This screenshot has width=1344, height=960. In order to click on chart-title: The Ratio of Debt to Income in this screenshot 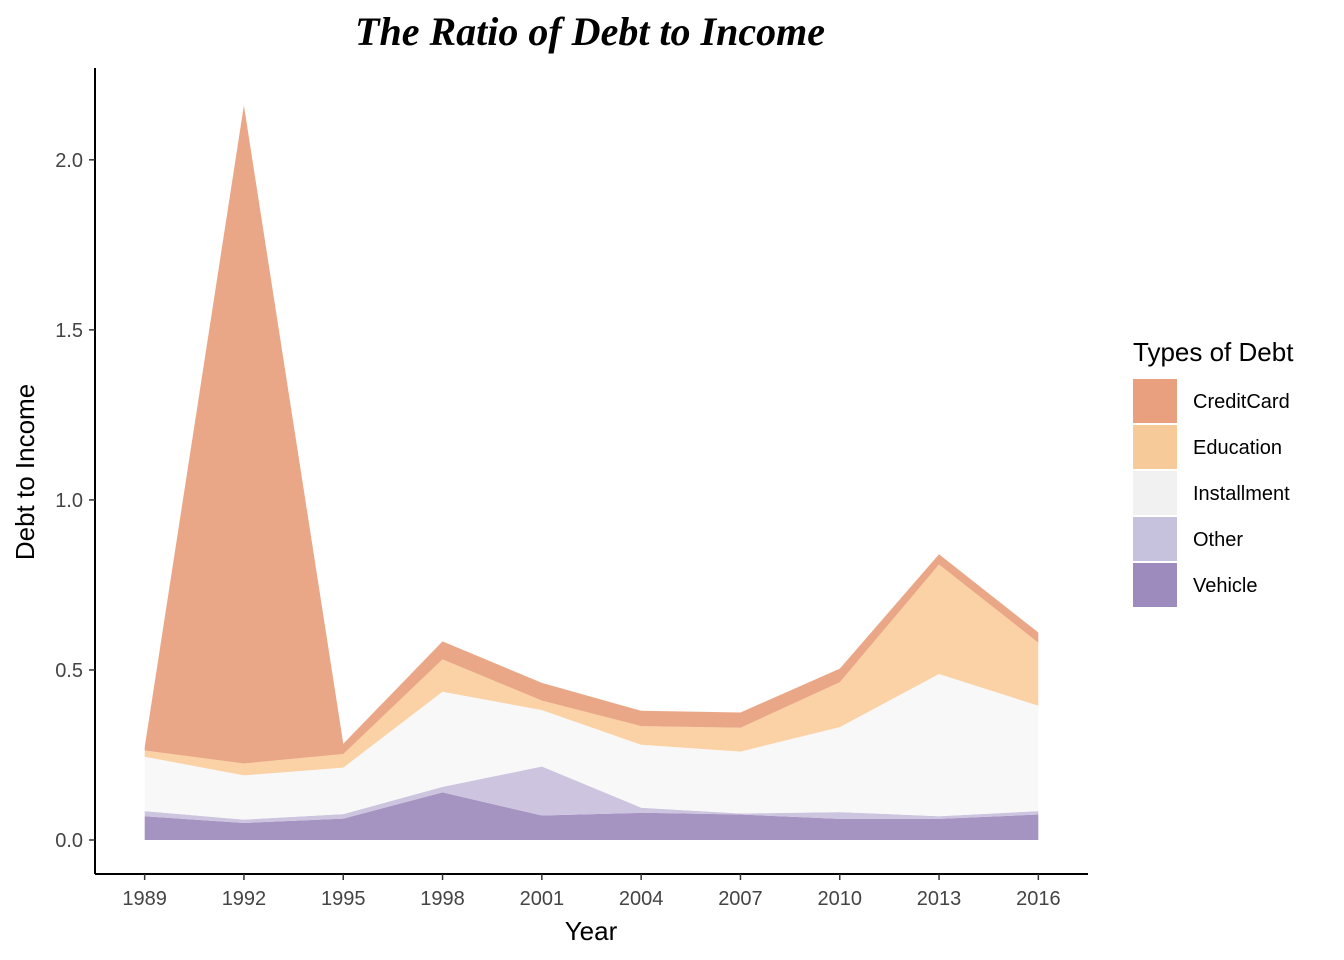, I will do `click(590, 31)`.